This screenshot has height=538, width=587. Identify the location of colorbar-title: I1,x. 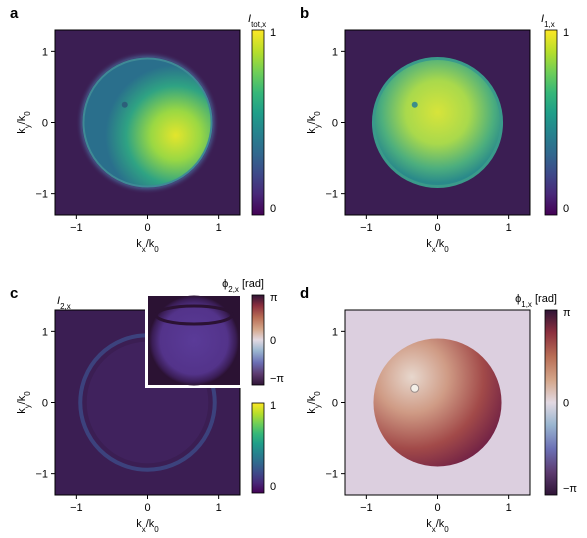
(548, 21).